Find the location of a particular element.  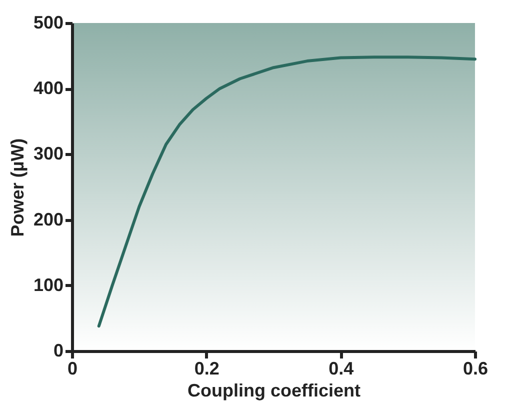

x-tick-label: 0.6 is located at coordinates (475, 368).